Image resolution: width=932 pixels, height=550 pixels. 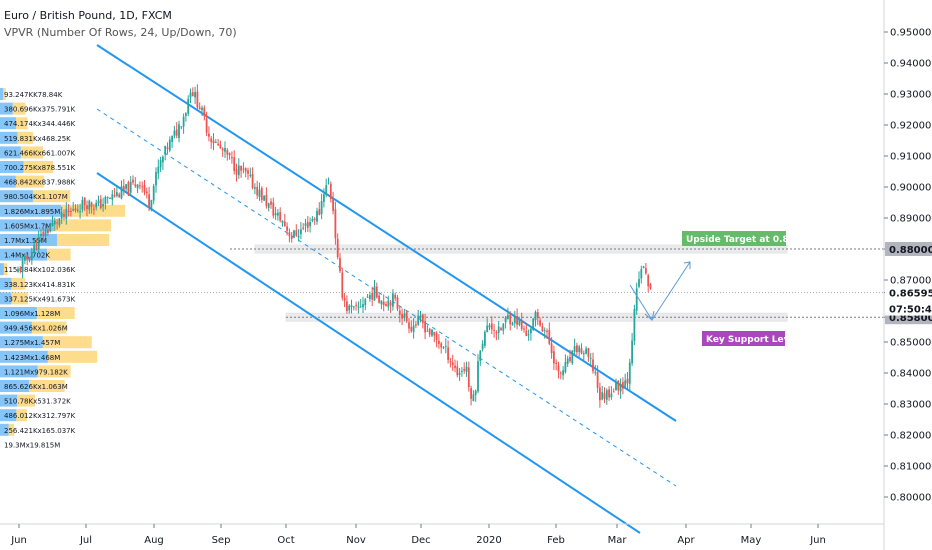 I want to click on arrow-head-down, so click(x=649, y=315).